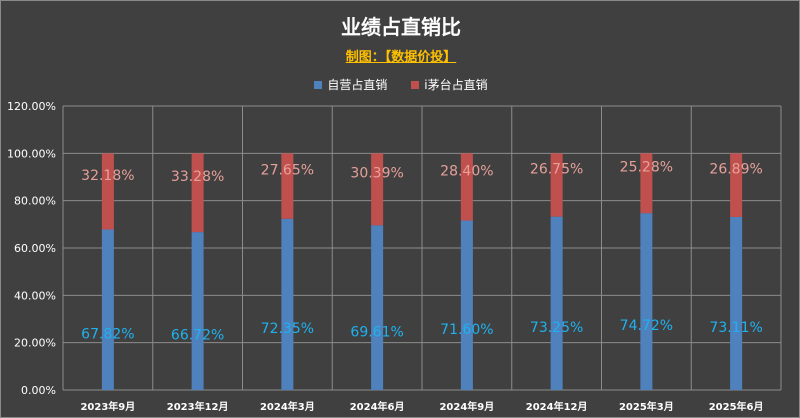 The width and height of the screenshot is (800, 418). What do you see at coordinates (31, 153) in the screenshot?
I see `y-tick-label: 100.00%` at bounding box center [31, 153].